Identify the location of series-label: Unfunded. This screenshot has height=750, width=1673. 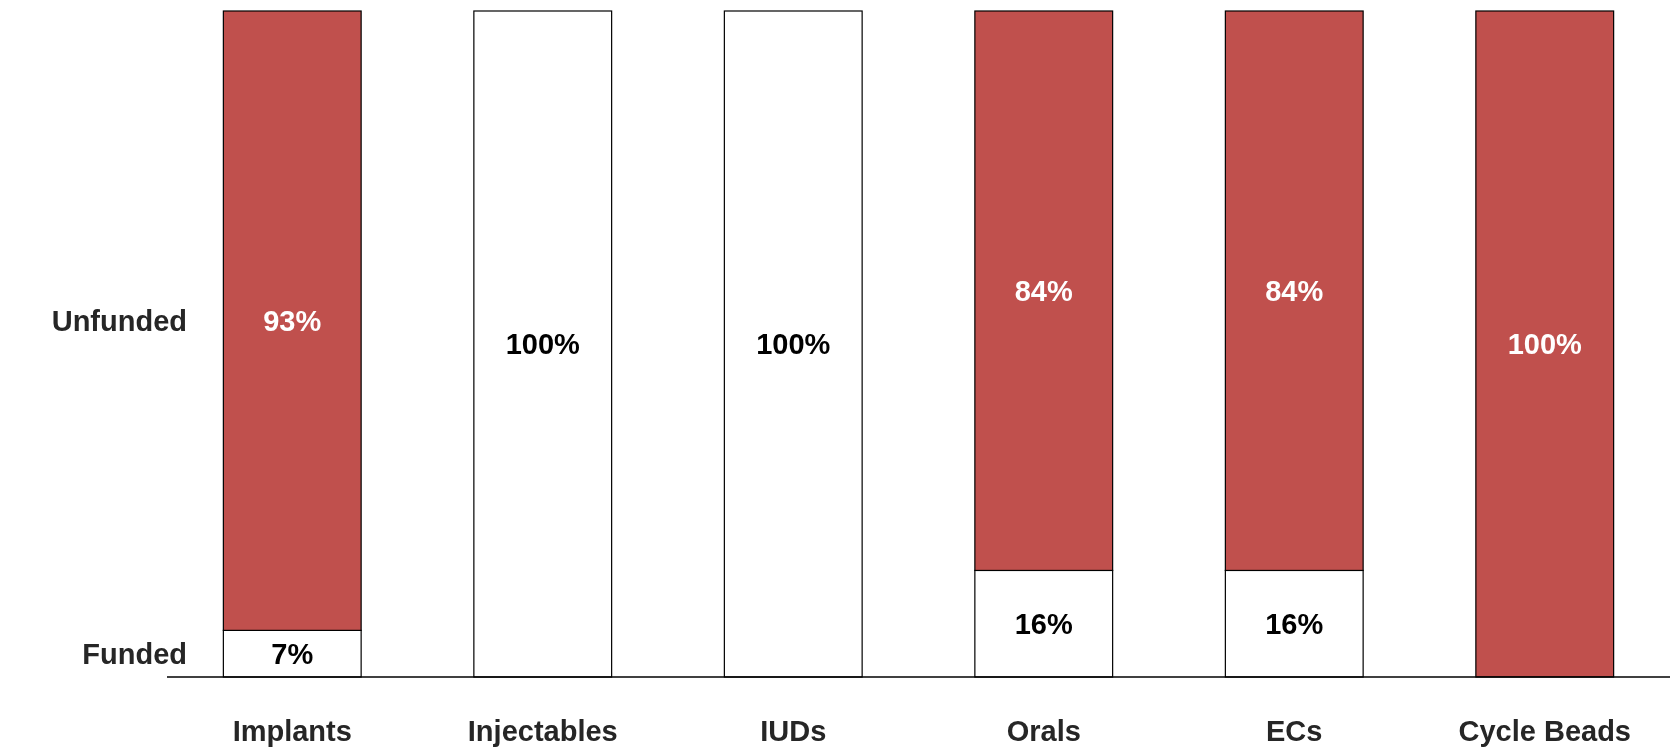
(119, 320).